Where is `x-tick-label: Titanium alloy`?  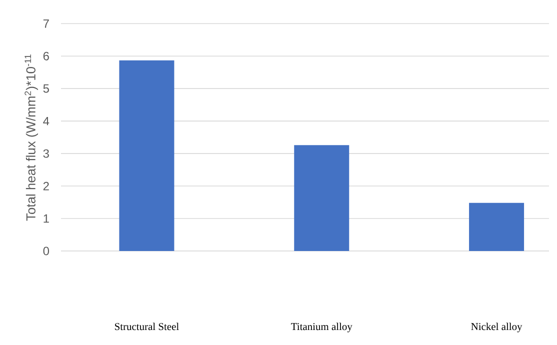
x-tick-label: Titanium alloy is located at coordinates (321, 327).